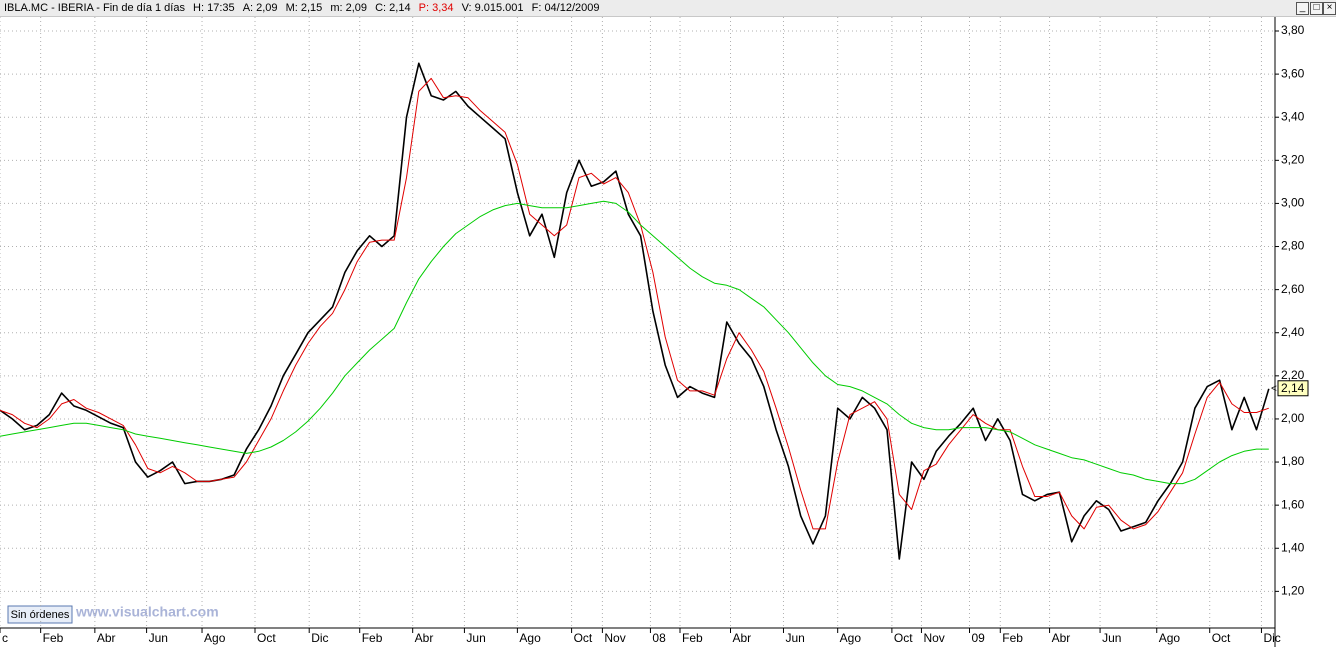 The width and height of the screenshot is (1336, 647). I want to click on last-price-arrow: <, so click(1274, 388).